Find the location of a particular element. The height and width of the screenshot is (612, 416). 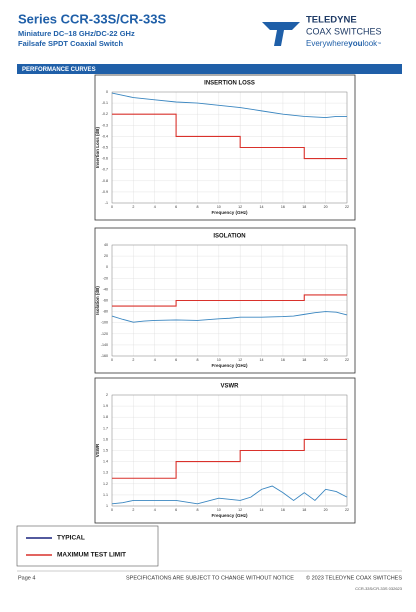

y-tick-label: 40 is located at coordinates (106, 245).